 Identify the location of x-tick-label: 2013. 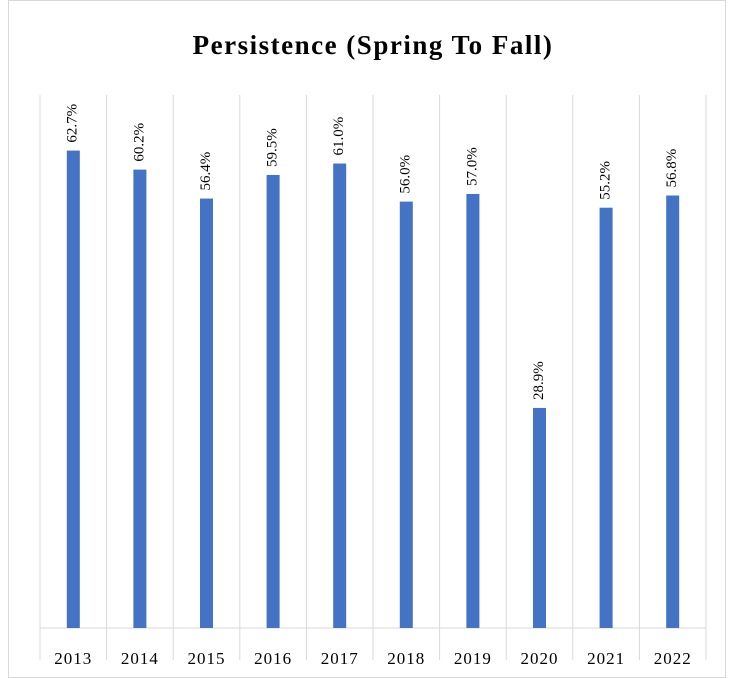
(73, 658).